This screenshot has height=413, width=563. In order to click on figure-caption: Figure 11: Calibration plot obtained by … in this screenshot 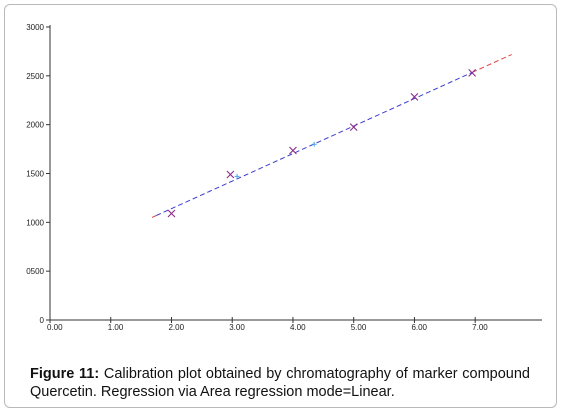, I will do `click(280, 383)`.